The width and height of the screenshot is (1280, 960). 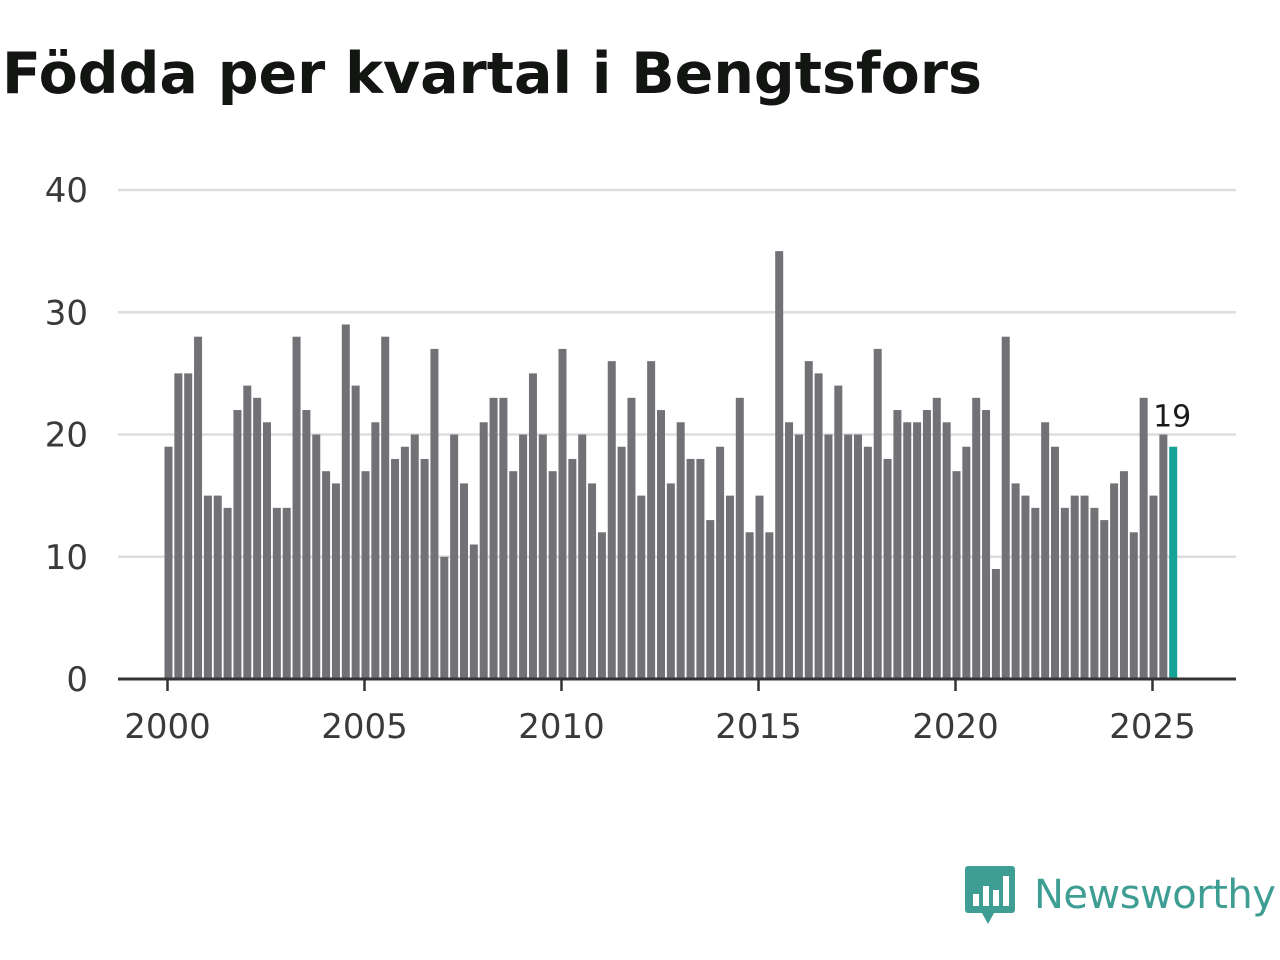 What do you see at coordinates (66, 436) in the screenshot?
I see `y-tick-label: 20` at bounding box center [66, 436].